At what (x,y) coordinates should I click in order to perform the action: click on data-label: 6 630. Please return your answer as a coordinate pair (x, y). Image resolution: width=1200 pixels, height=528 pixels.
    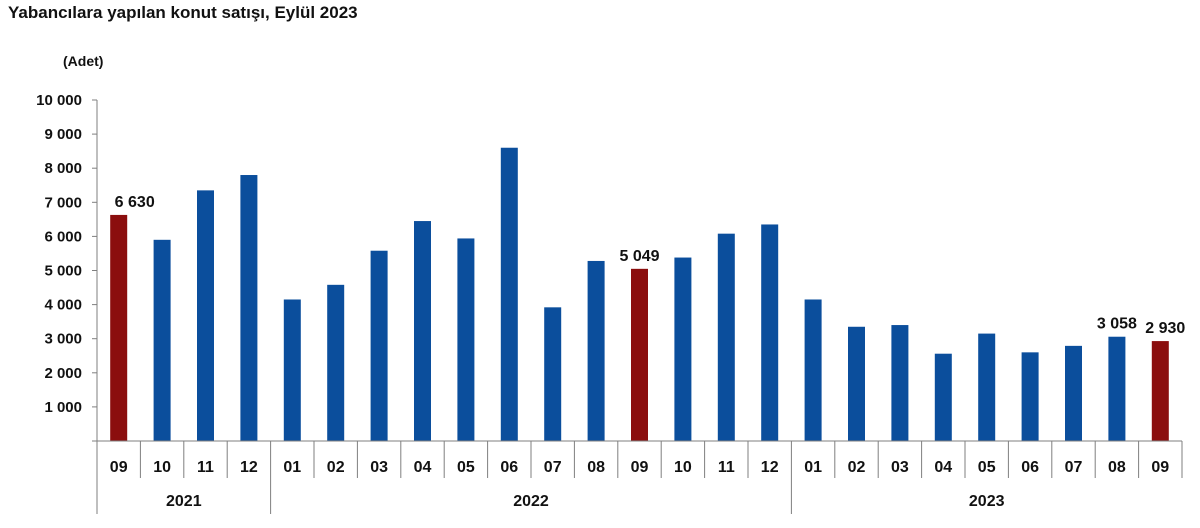
    Looking at the image, I should click on (135, 202).